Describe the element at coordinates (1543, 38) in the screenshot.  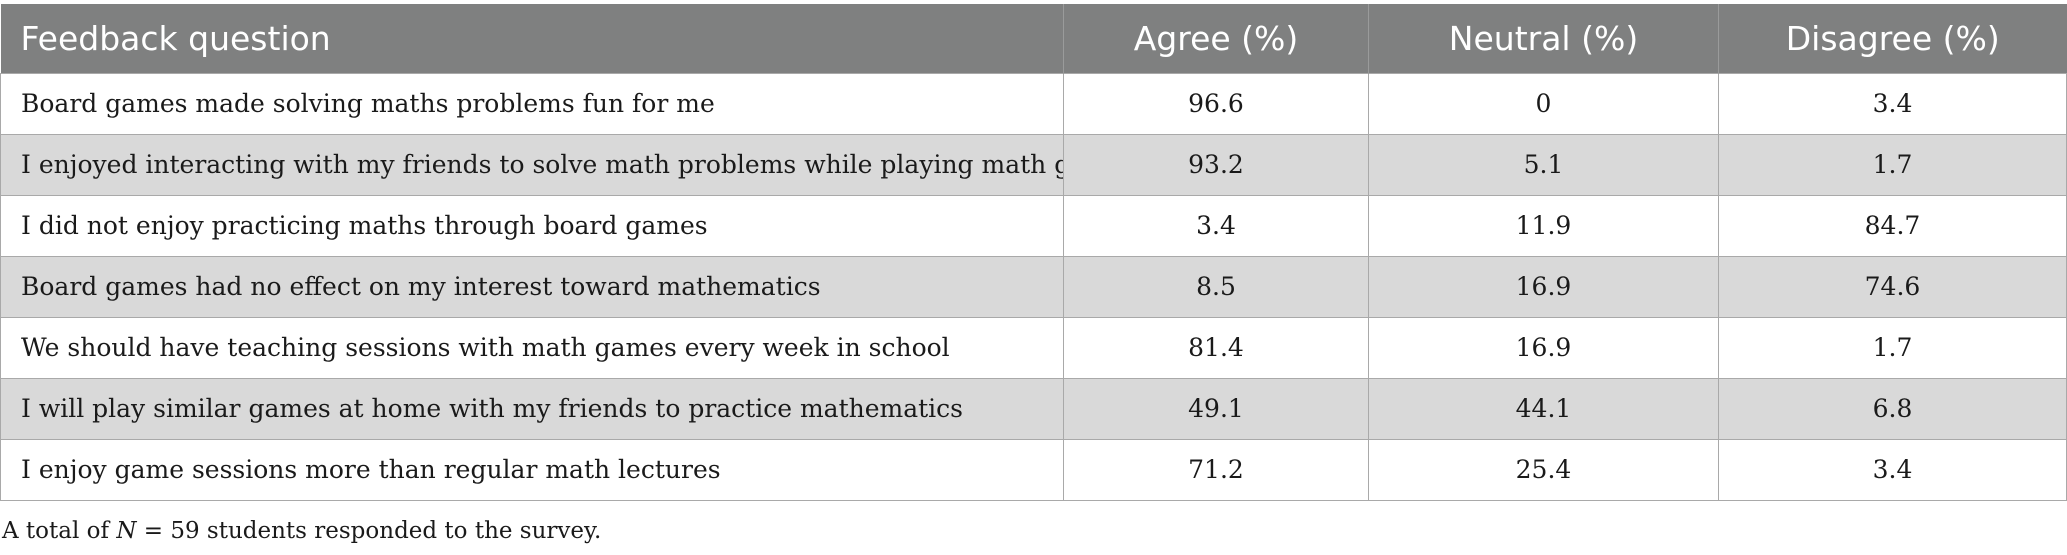
I see `header-neutral: Neutral (%)` at that location.